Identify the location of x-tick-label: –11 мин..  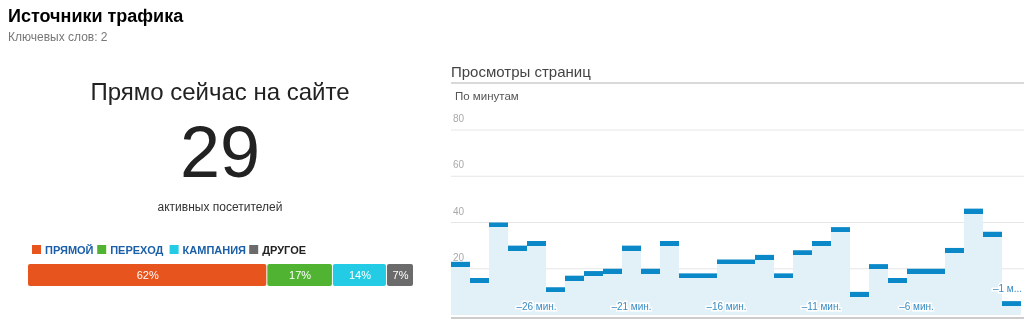
(821, 306).